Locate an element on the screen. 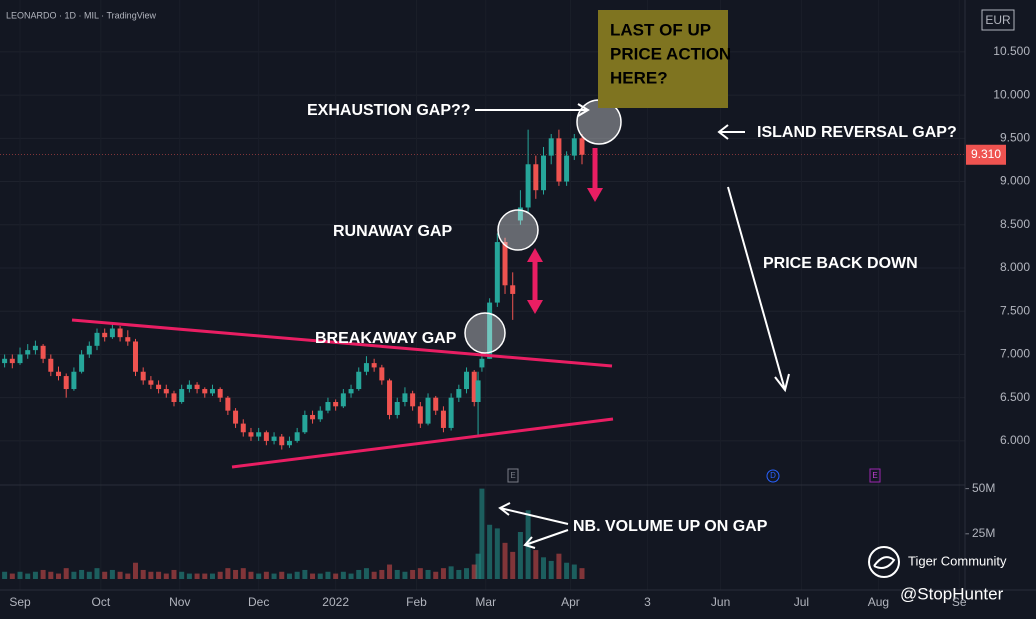  y-tick-label: 10.500 is located at coordinates (1011, 51).